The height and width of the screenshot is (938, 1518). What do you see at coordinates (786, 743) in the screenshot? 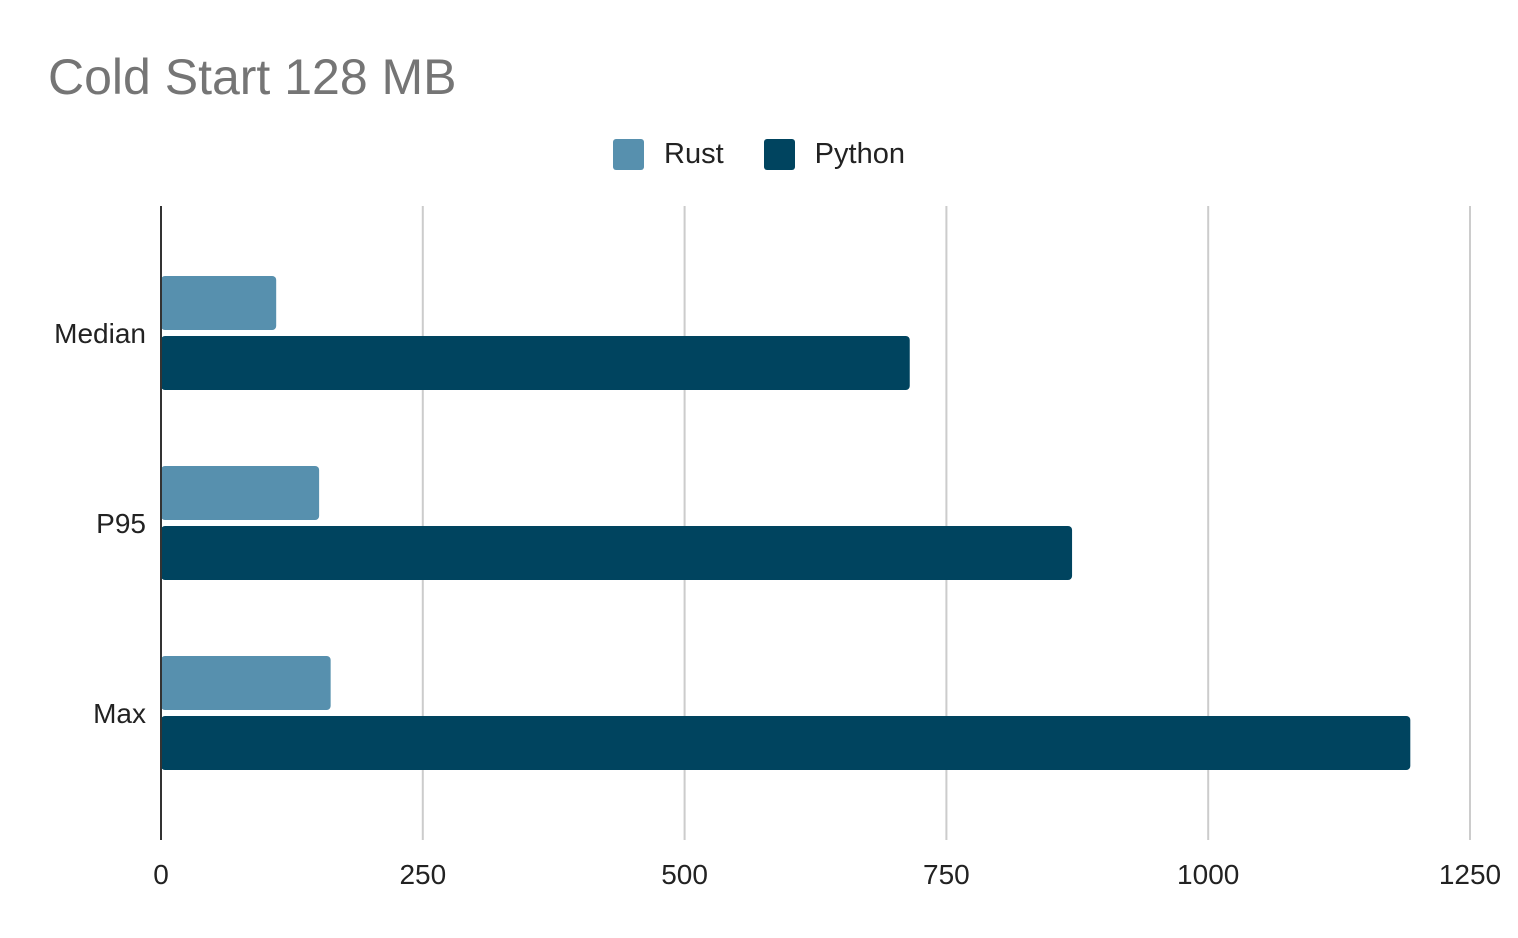
I see `bar-python-max` at bounding box center [786, 743].